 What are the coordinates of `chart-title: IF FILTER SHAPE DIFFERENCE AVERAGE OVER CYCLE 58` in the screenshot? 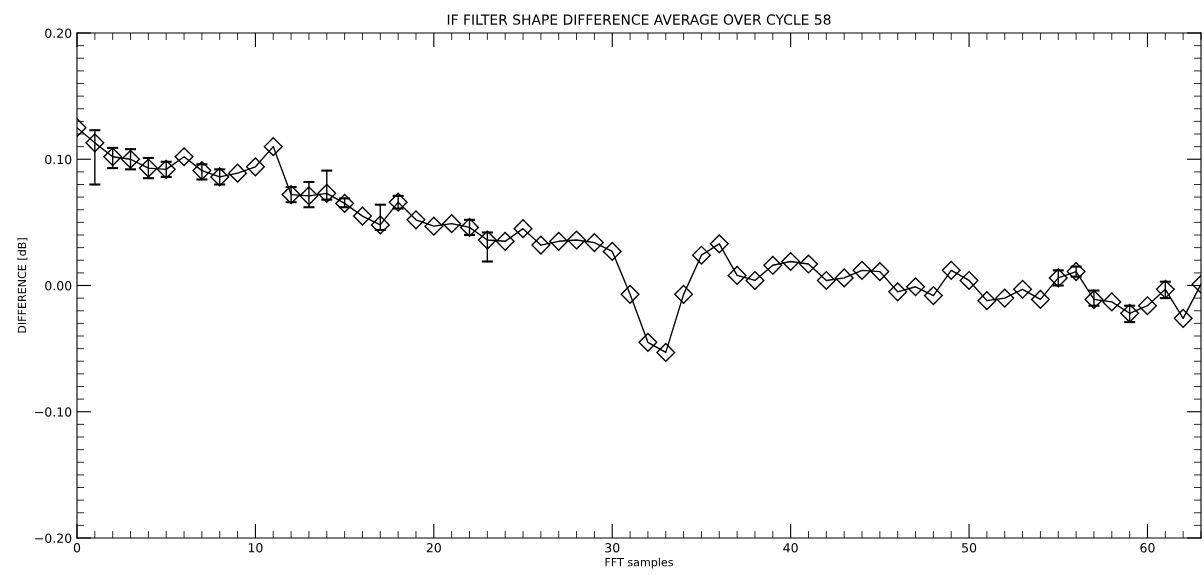 It's located at (639, 19).